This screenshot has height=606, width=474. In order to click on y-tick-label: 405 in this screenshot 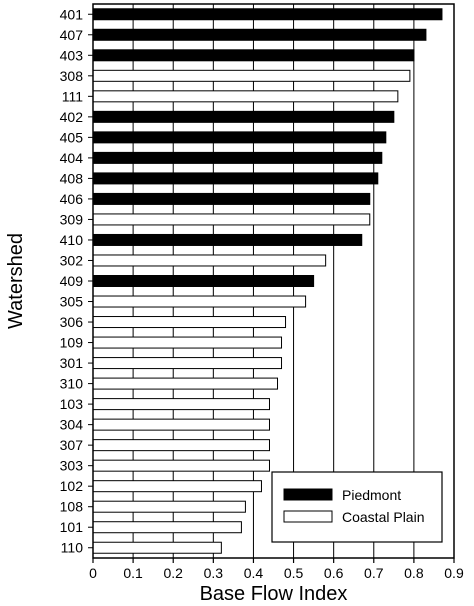, I will do `click(72, 137)`.